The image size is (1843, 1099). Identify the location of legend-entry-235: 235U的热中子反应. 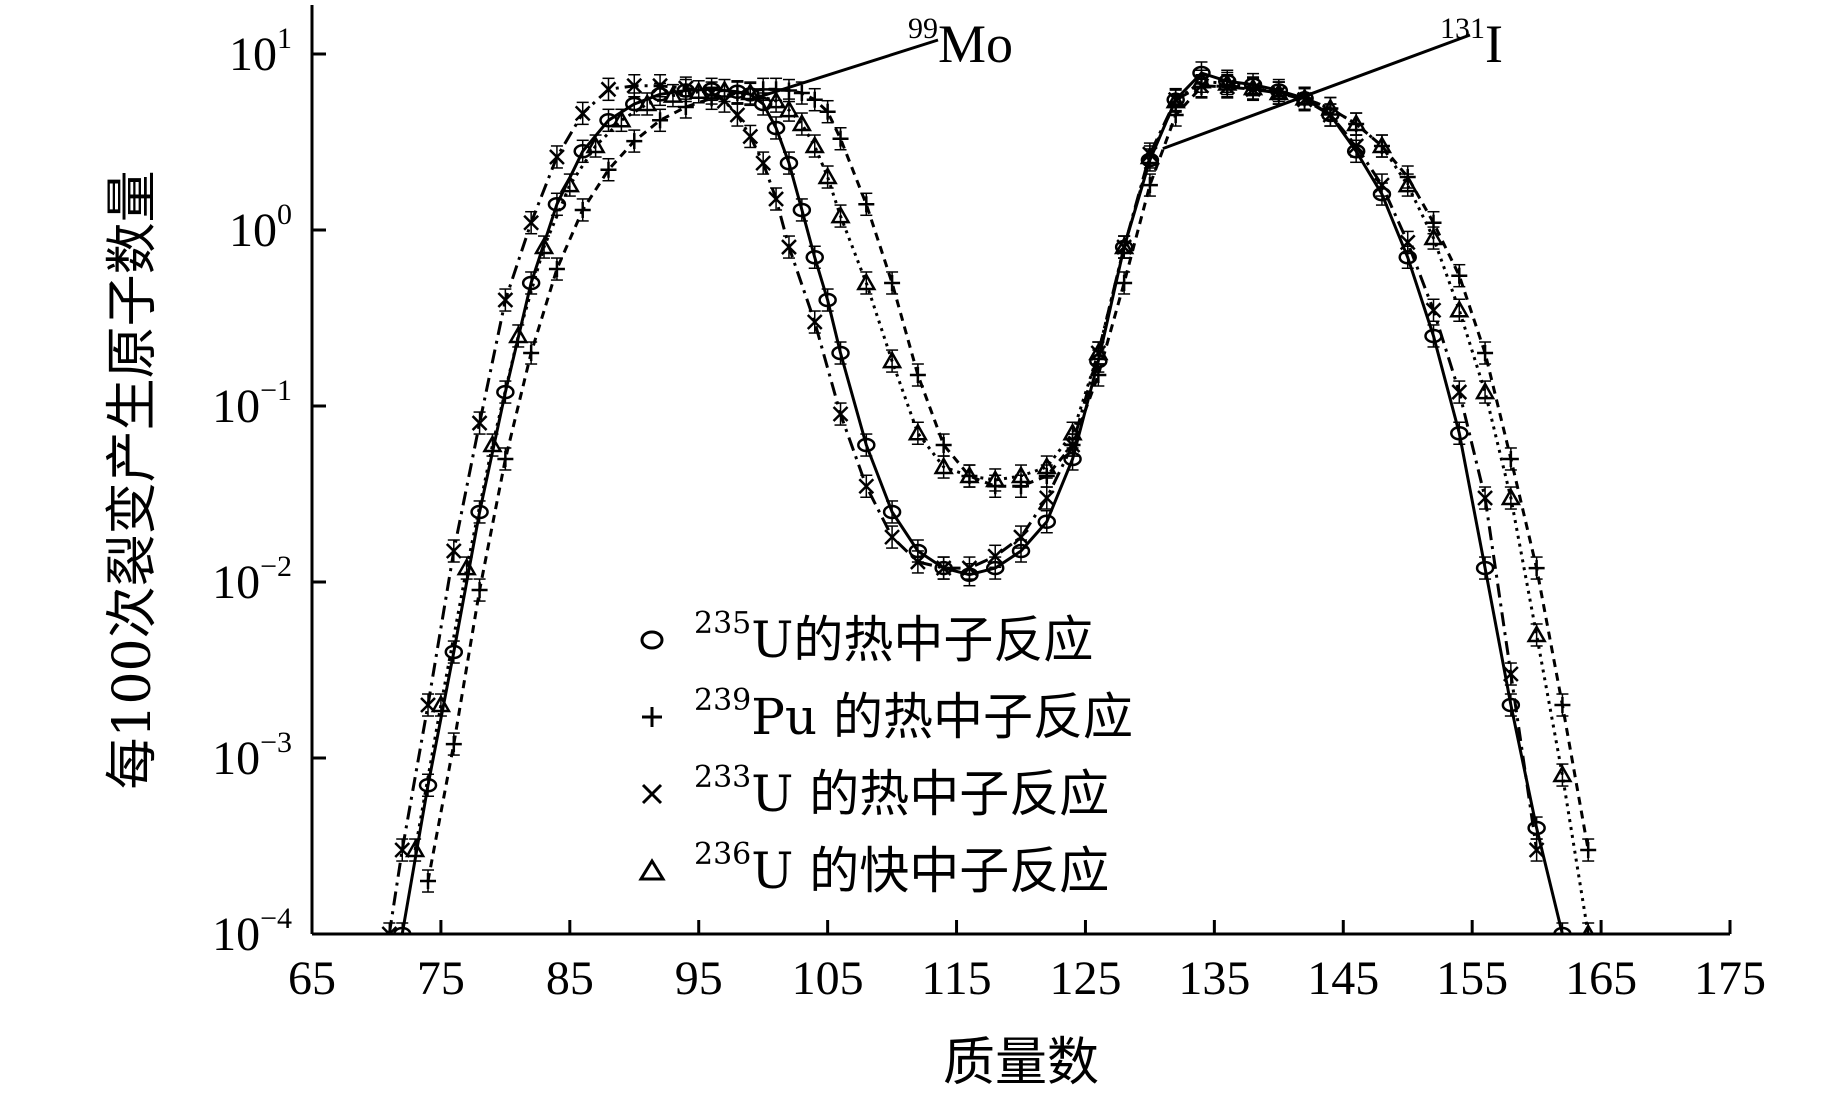
(866, 637).